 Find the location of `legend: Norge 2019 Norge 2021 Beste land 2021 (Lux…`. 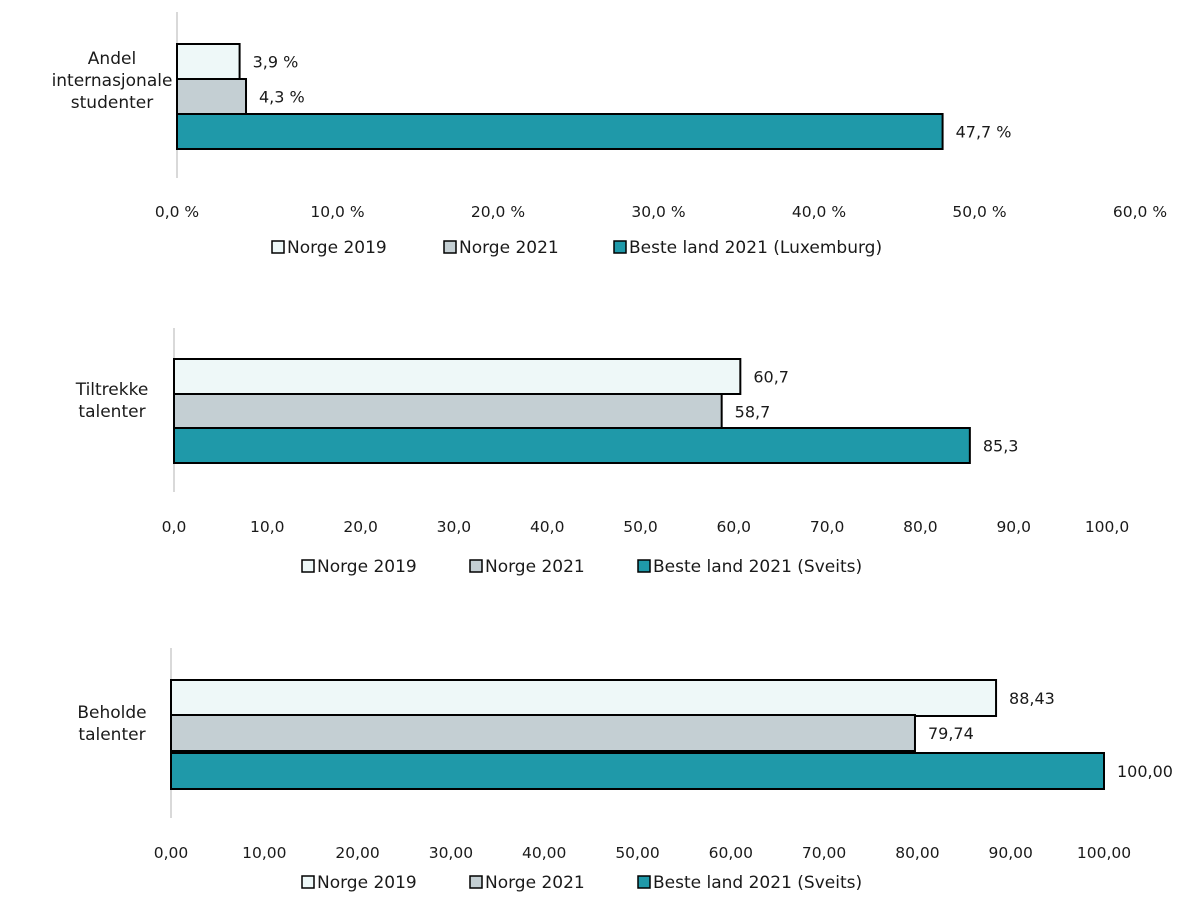

legend: Norge 2019 Norge 2021 Beste land 2021 (Lux… is located at coordinates (576, 248).